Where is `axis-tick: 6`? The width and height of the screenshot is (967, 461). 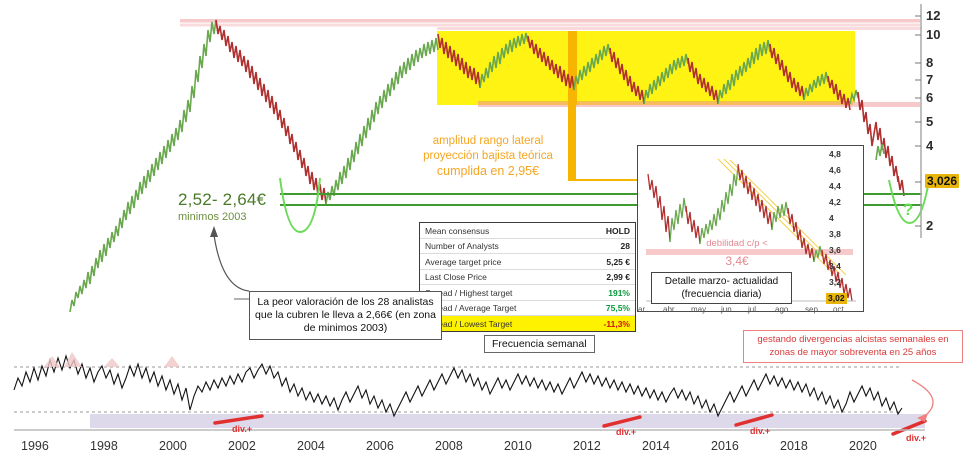
axis-tick: 6 is located at coordinates (930, 97).